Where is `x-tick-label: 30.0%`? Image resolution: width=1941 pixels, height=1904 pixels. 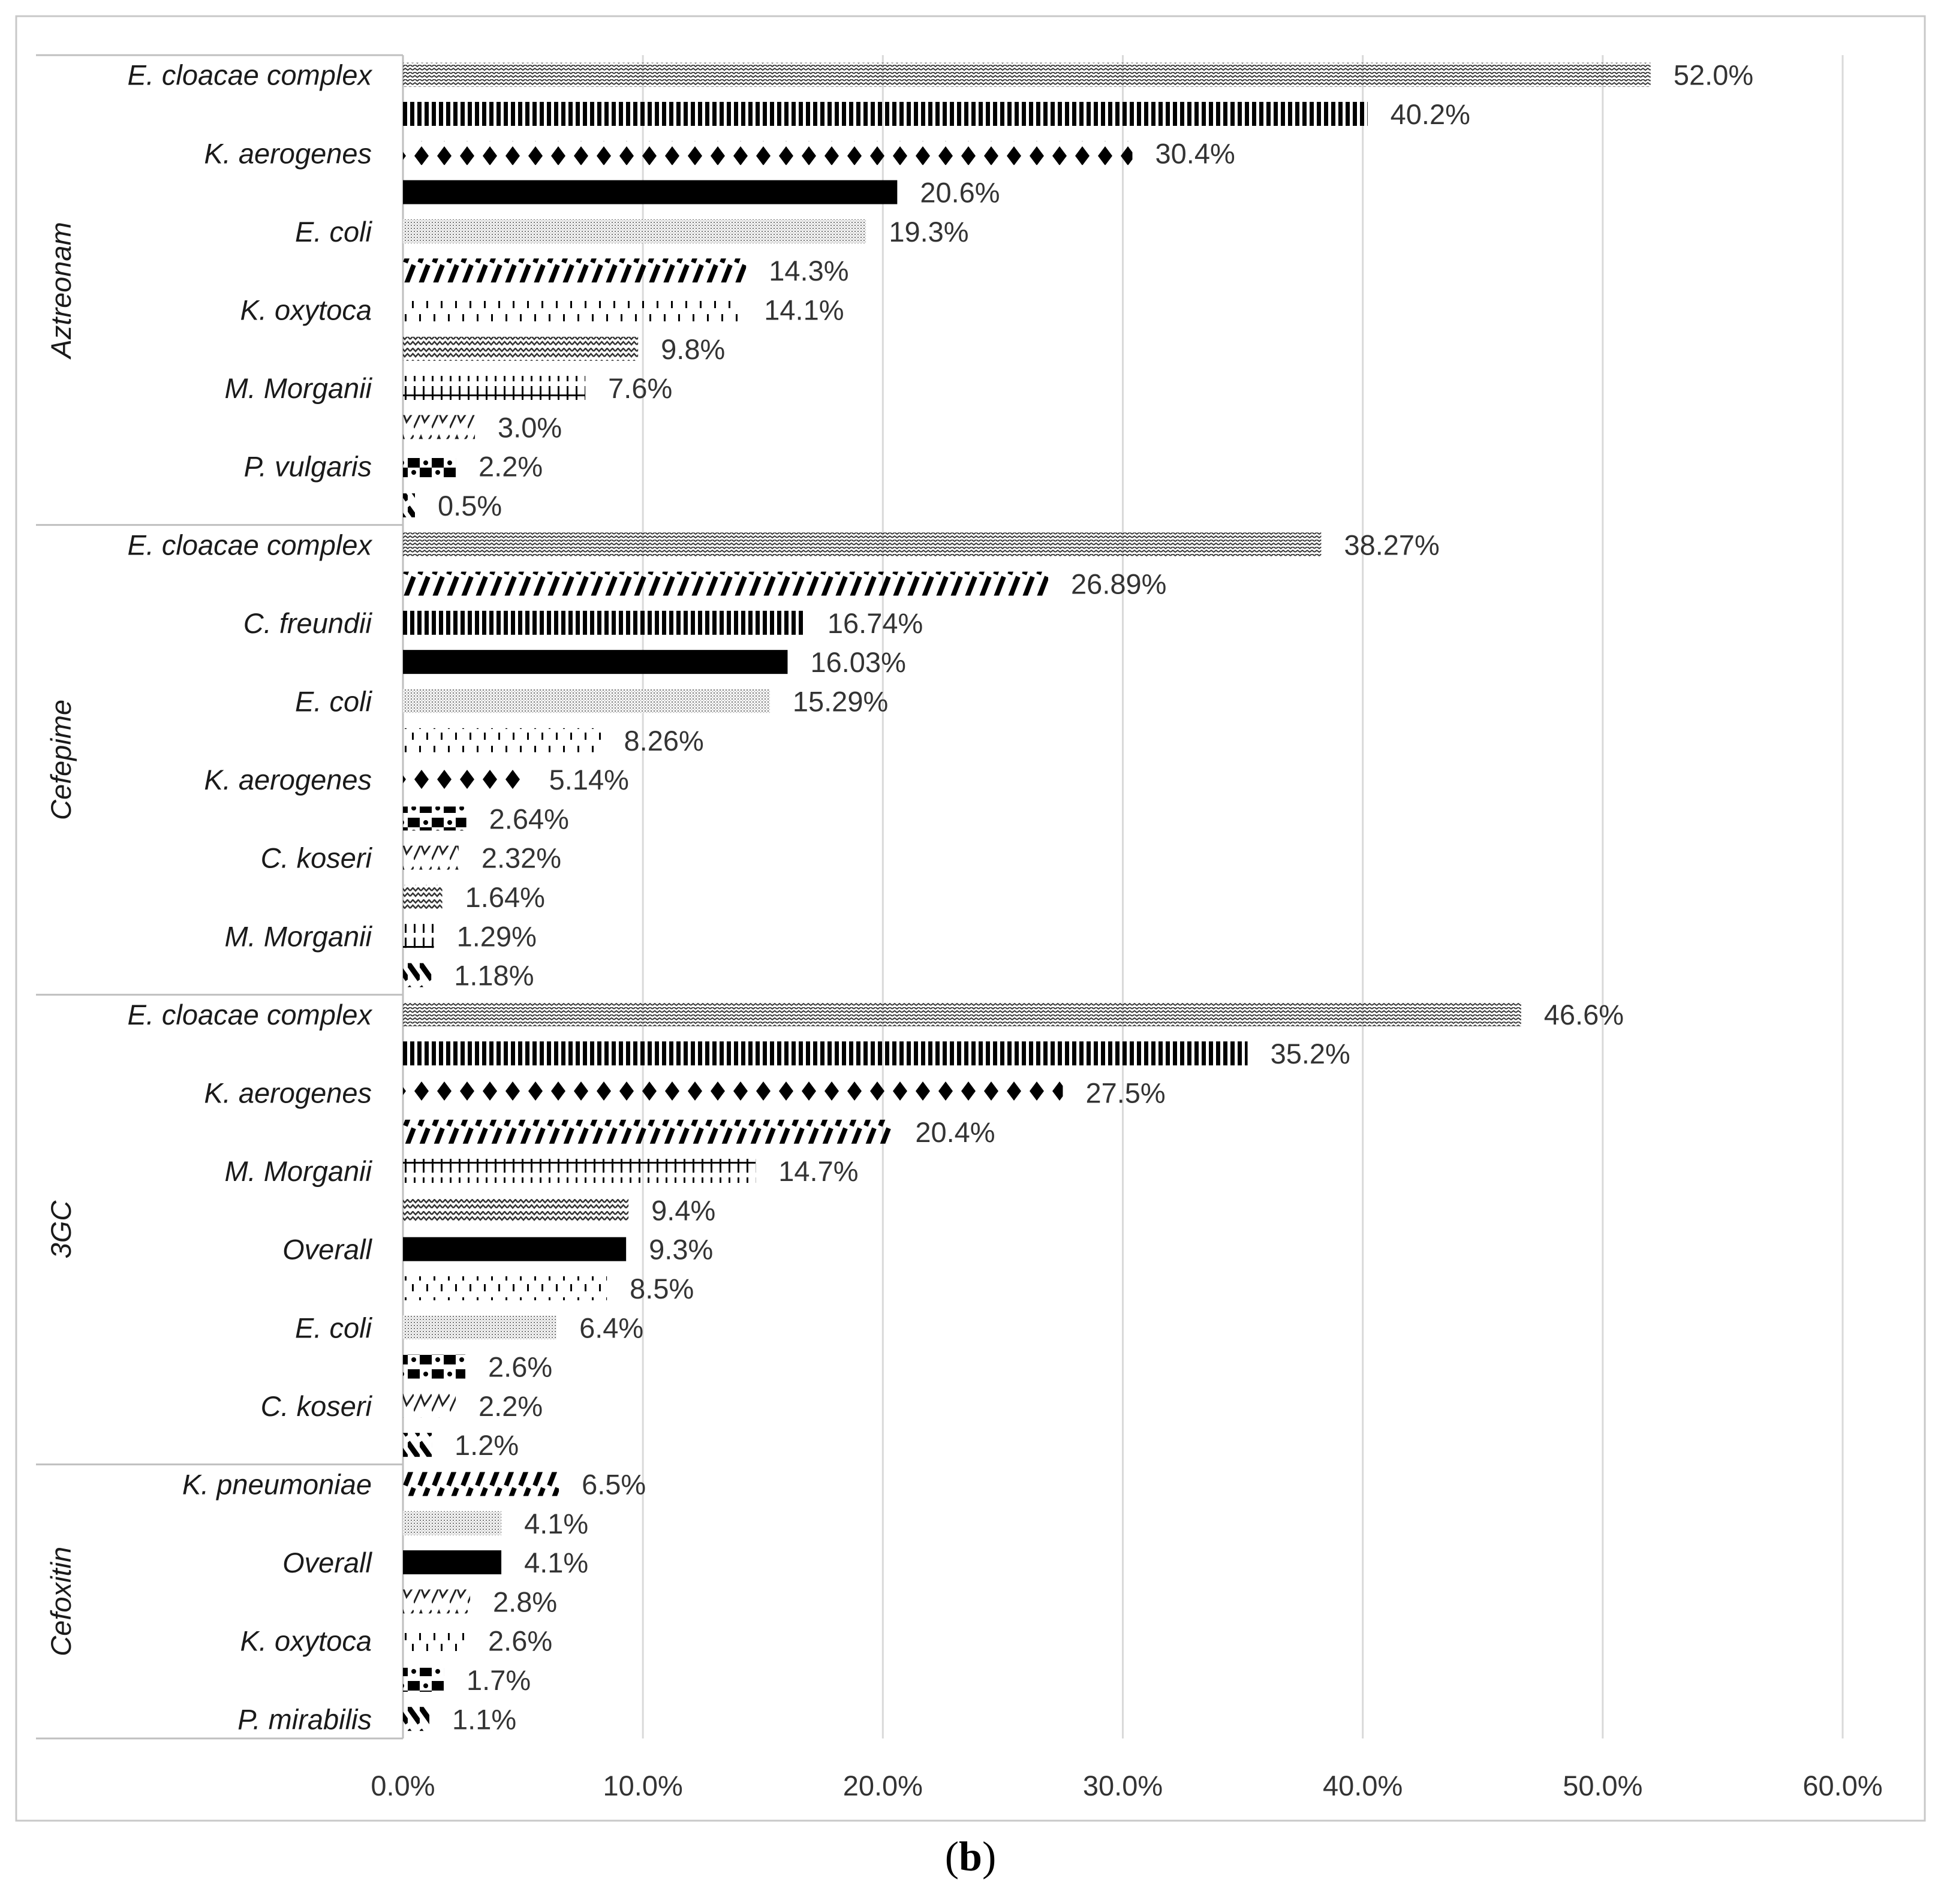
x-tick-label: 30.0% is located at coordinates (1123, 1786).